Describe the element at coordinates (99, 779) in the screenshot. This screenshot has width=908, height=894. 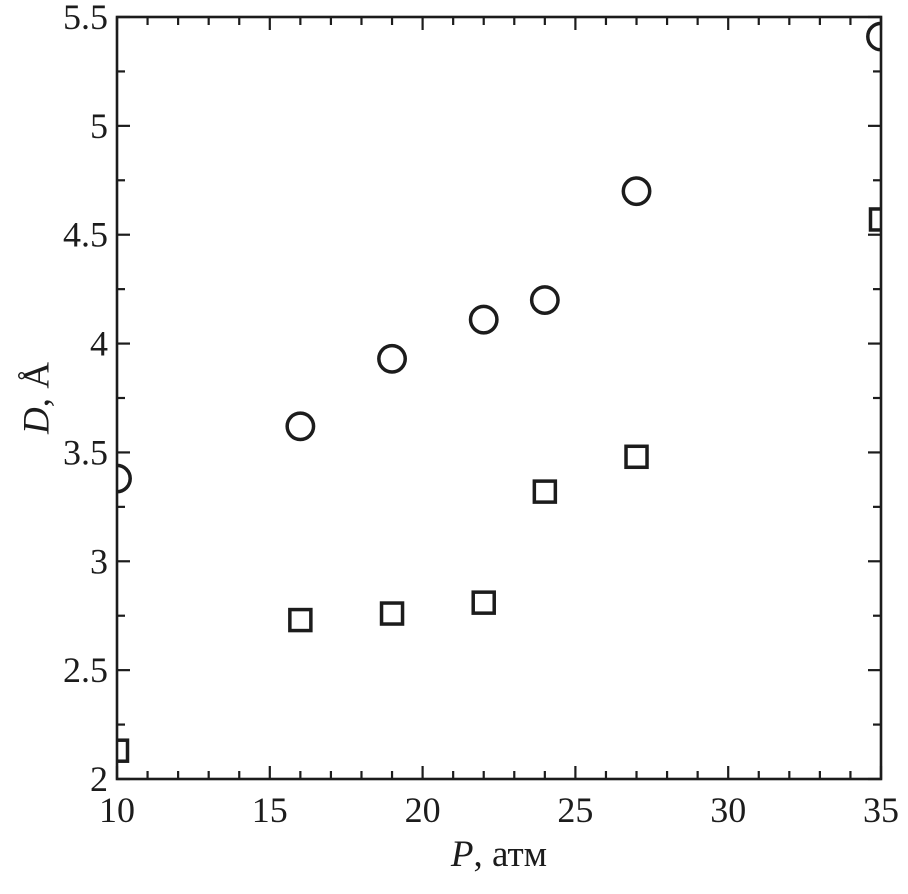
I see `y-tick-label: 2` at that location.